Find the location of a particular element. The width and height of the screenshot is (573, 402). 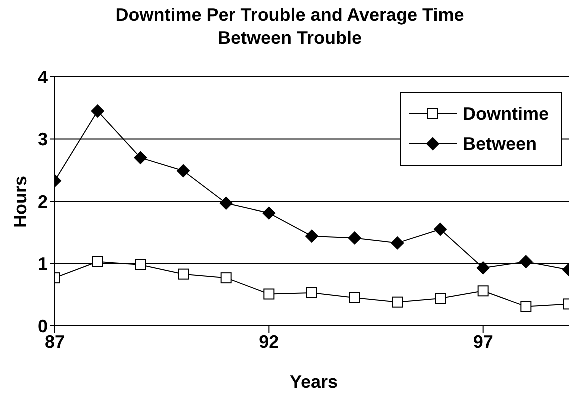

y-axis-title: Hours is located at coordinates (21, 202).